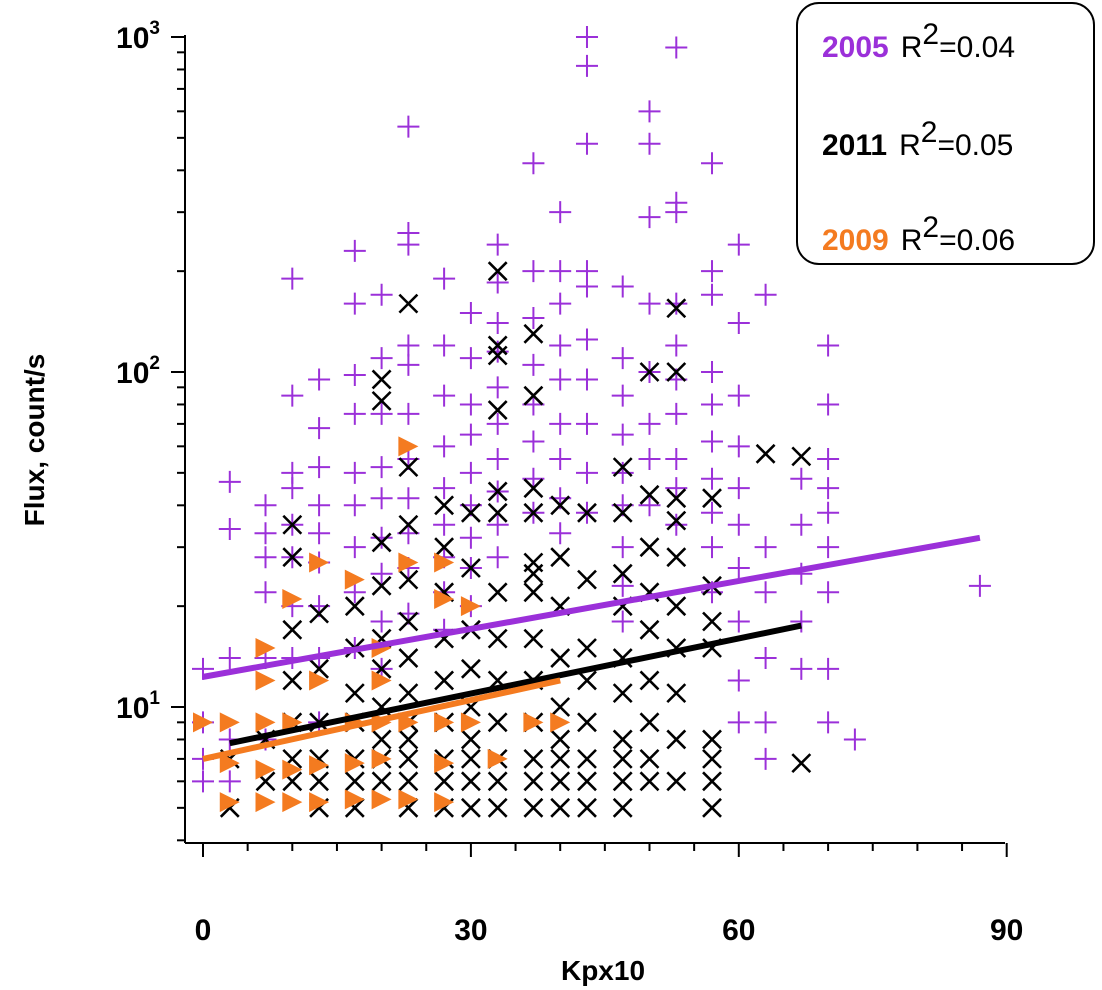 Image resolution: width=1102 pixels, height=990 pixels. Describe the element at coordinates (138, 371) in the screenshot. I see `y-tick-label: 10²` at that location.